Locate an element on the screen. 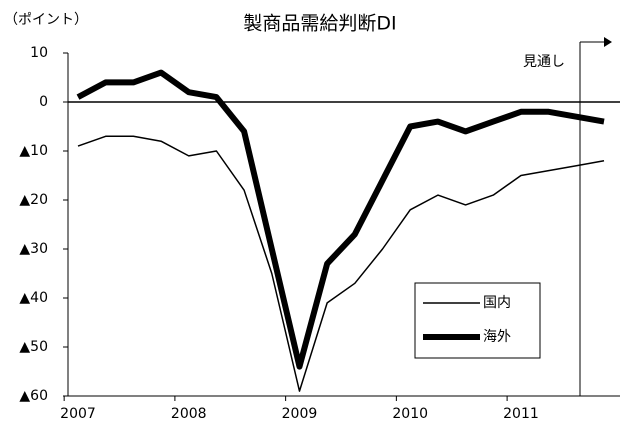 This screenshot has height=432, width=624. y-tick-label: ▲40 is located at coordinates (33, 298).